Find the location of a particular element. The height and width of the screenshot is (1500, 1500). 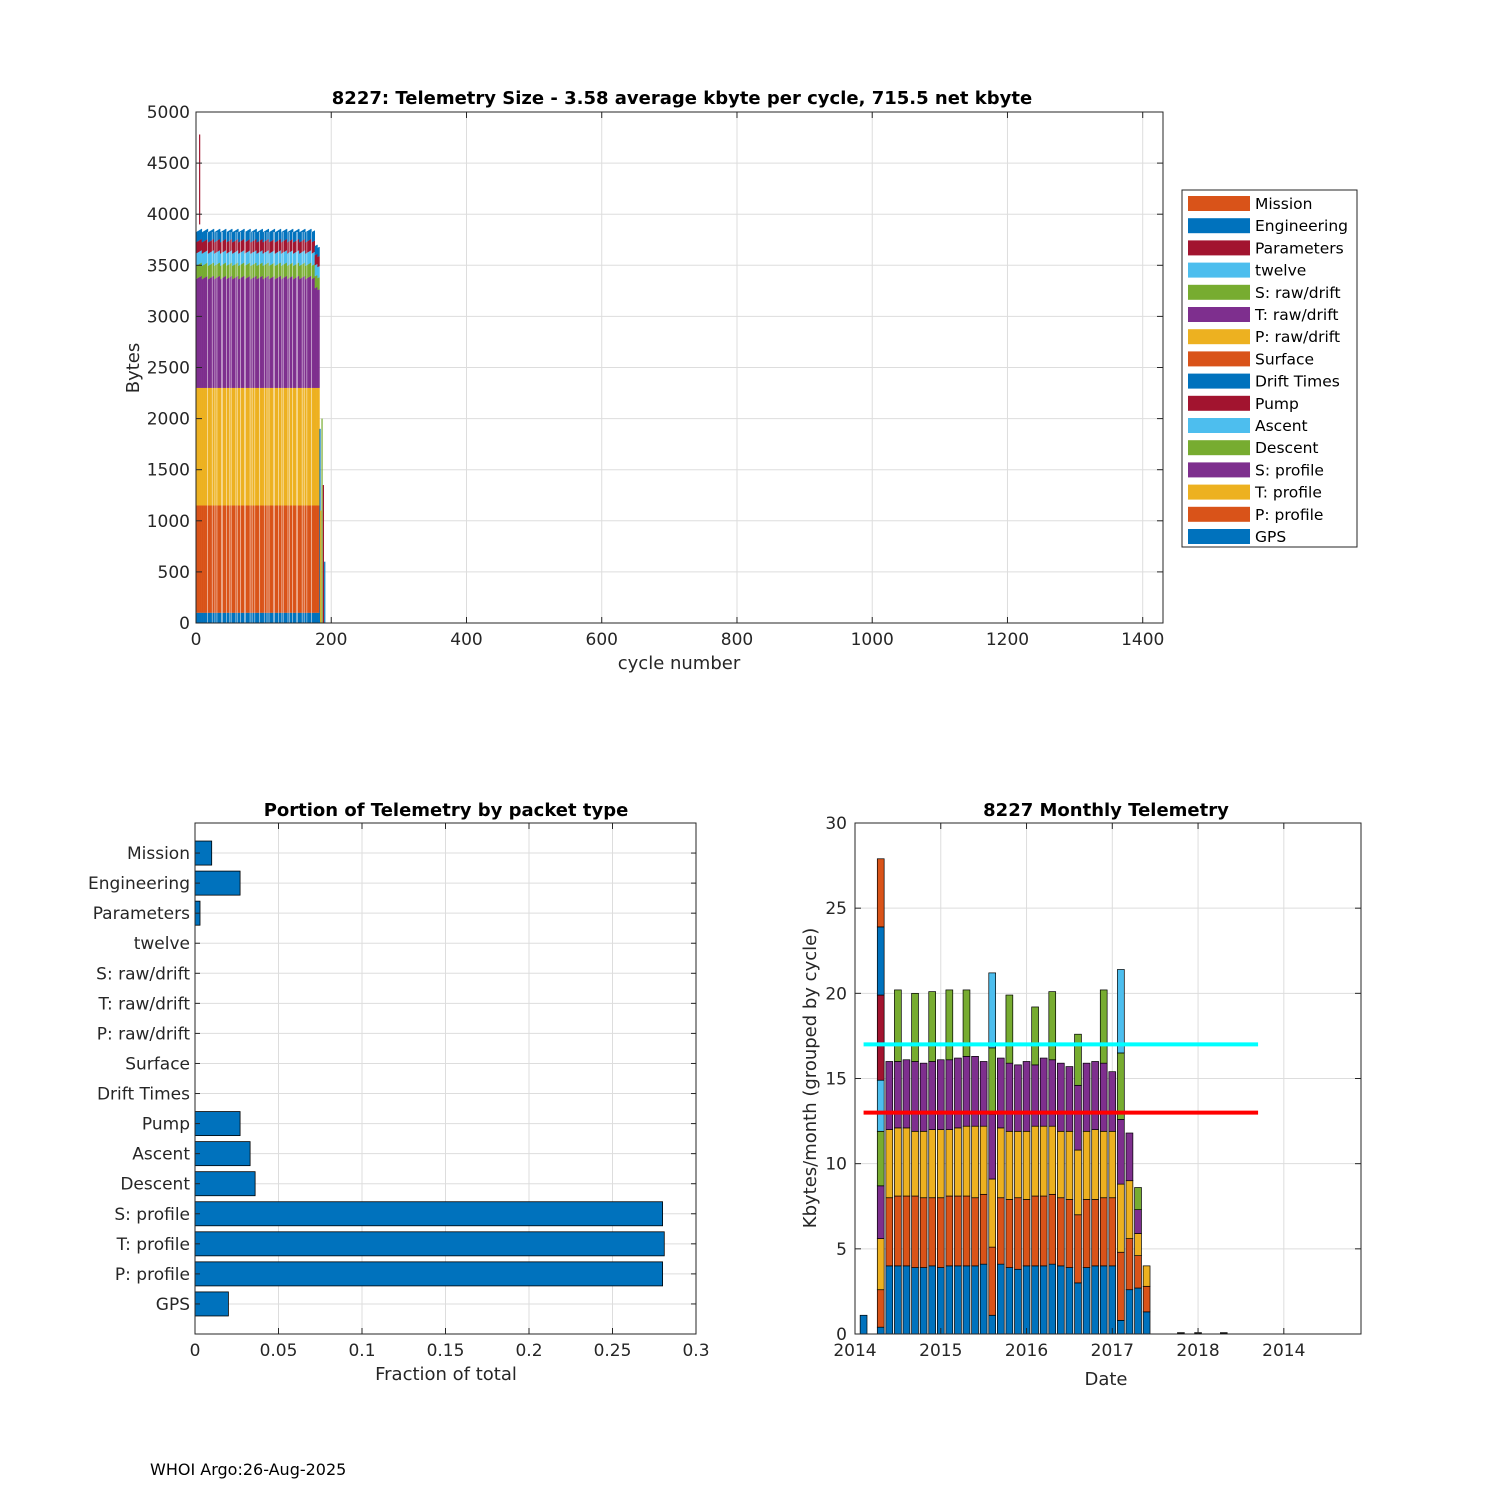

fraction-bar is located at coordinates (222, 1154).